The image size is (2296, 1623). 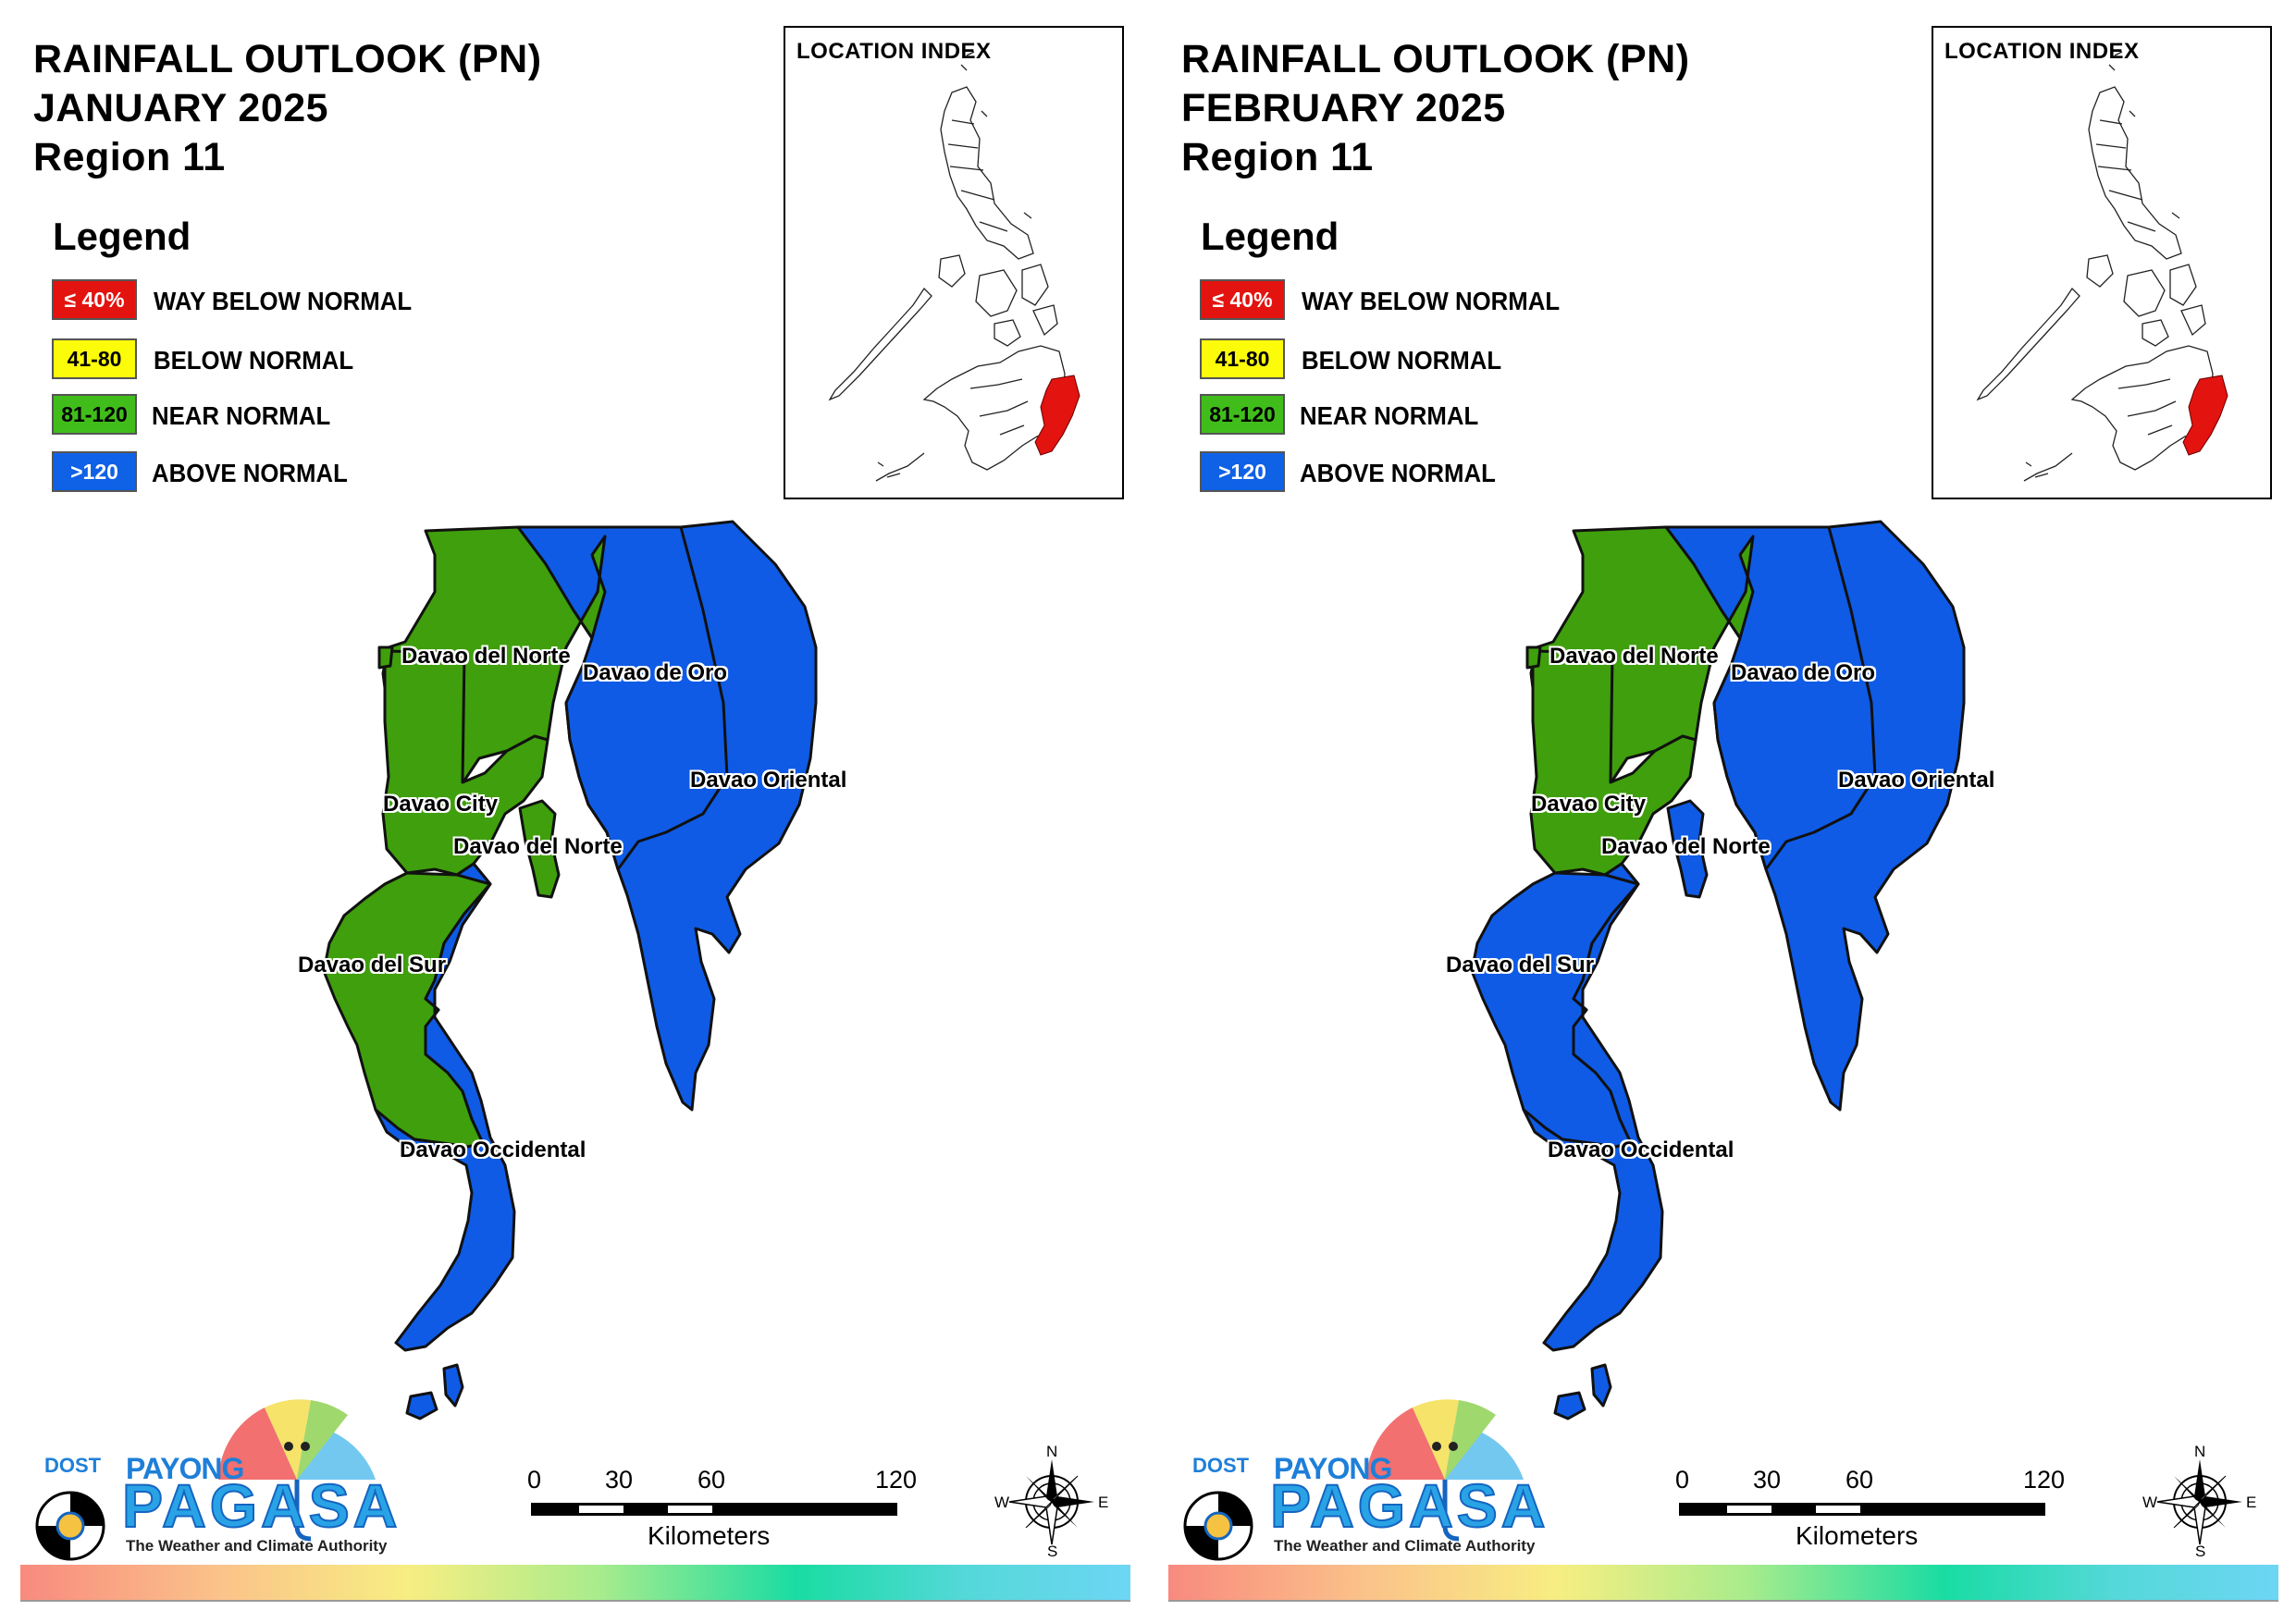 What do you see at coordinates (1405, 1546) in the screenshot?
I see `tagline: The Weather and Climate Authority` at bounding box center [1405, 1546].